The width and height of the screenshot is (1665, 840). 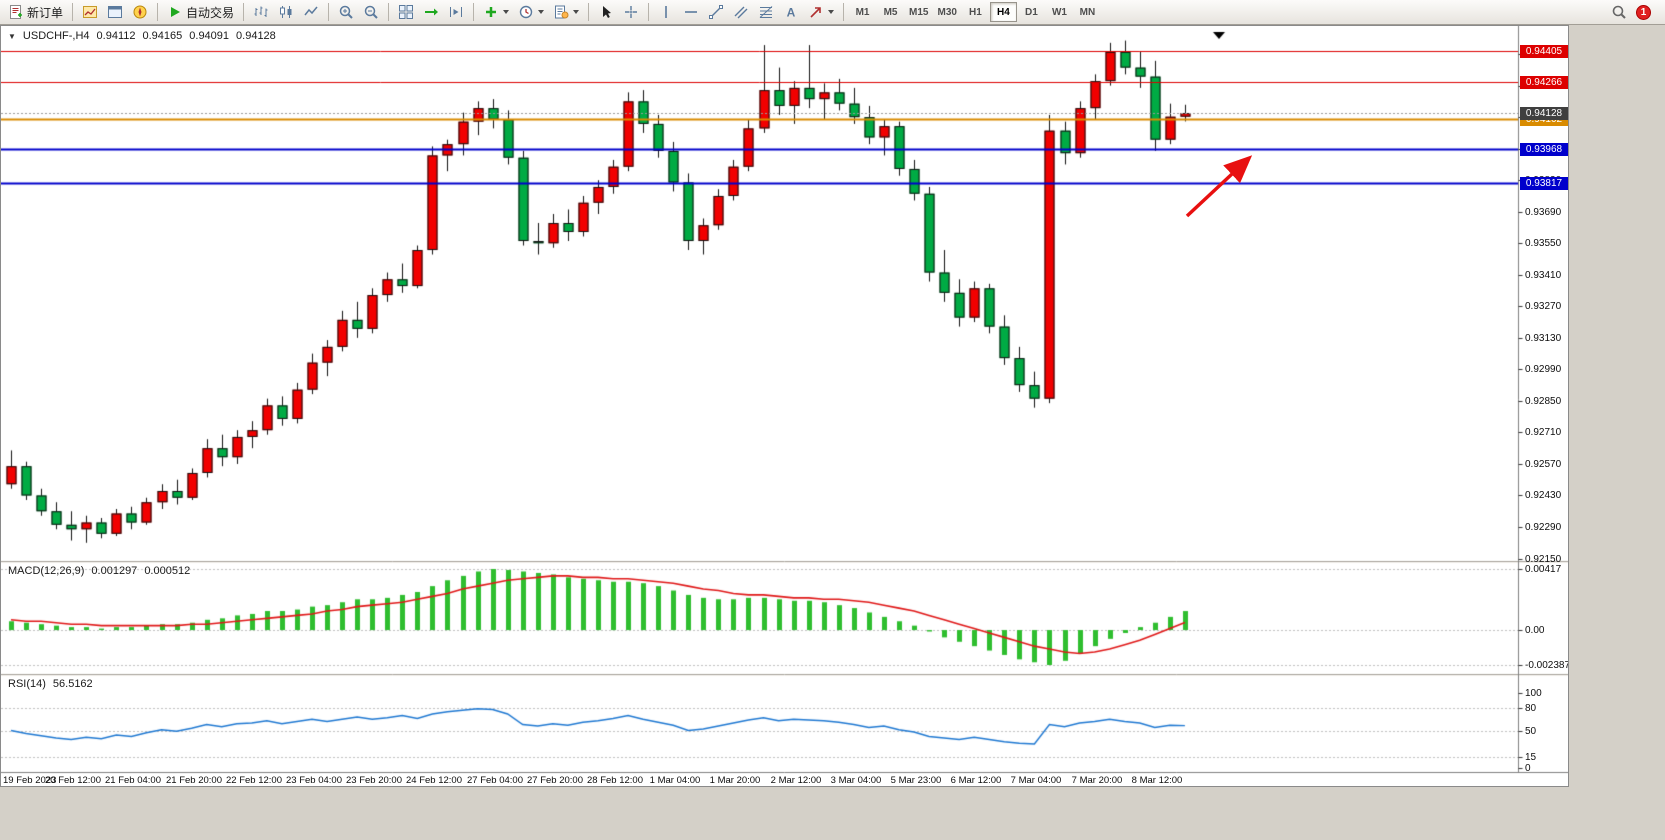 I want to click on market-watch-button, so click(x=90, y=12).